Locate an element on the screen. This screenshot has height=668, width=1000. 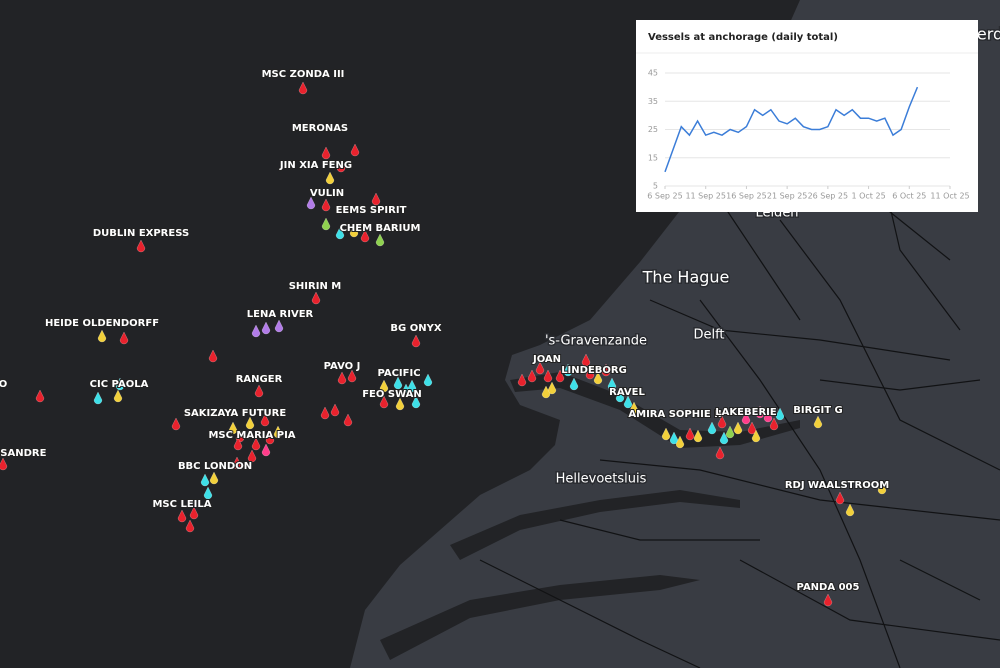
vessel-label: MSC MARIA PIA is located at coordinates (251, 435).